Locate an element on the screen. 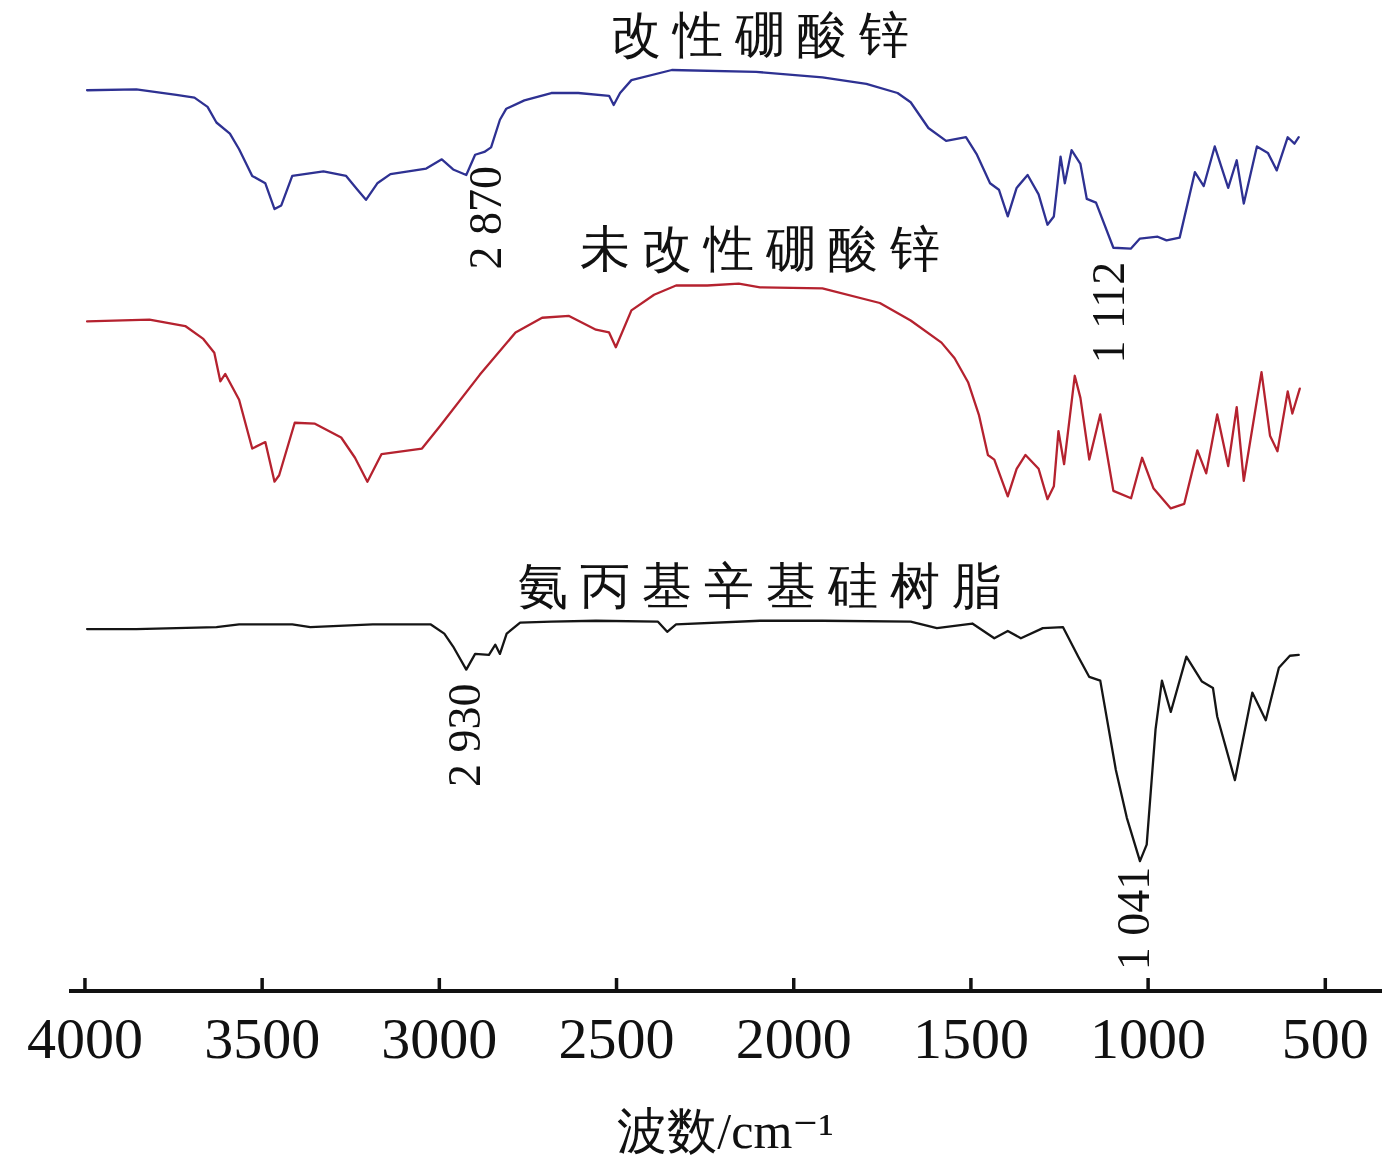 The width and height of the screenshot is (1382, 1159). series-label: 氨丙基辛基硅树脂 is located at coordinates (766, 585).